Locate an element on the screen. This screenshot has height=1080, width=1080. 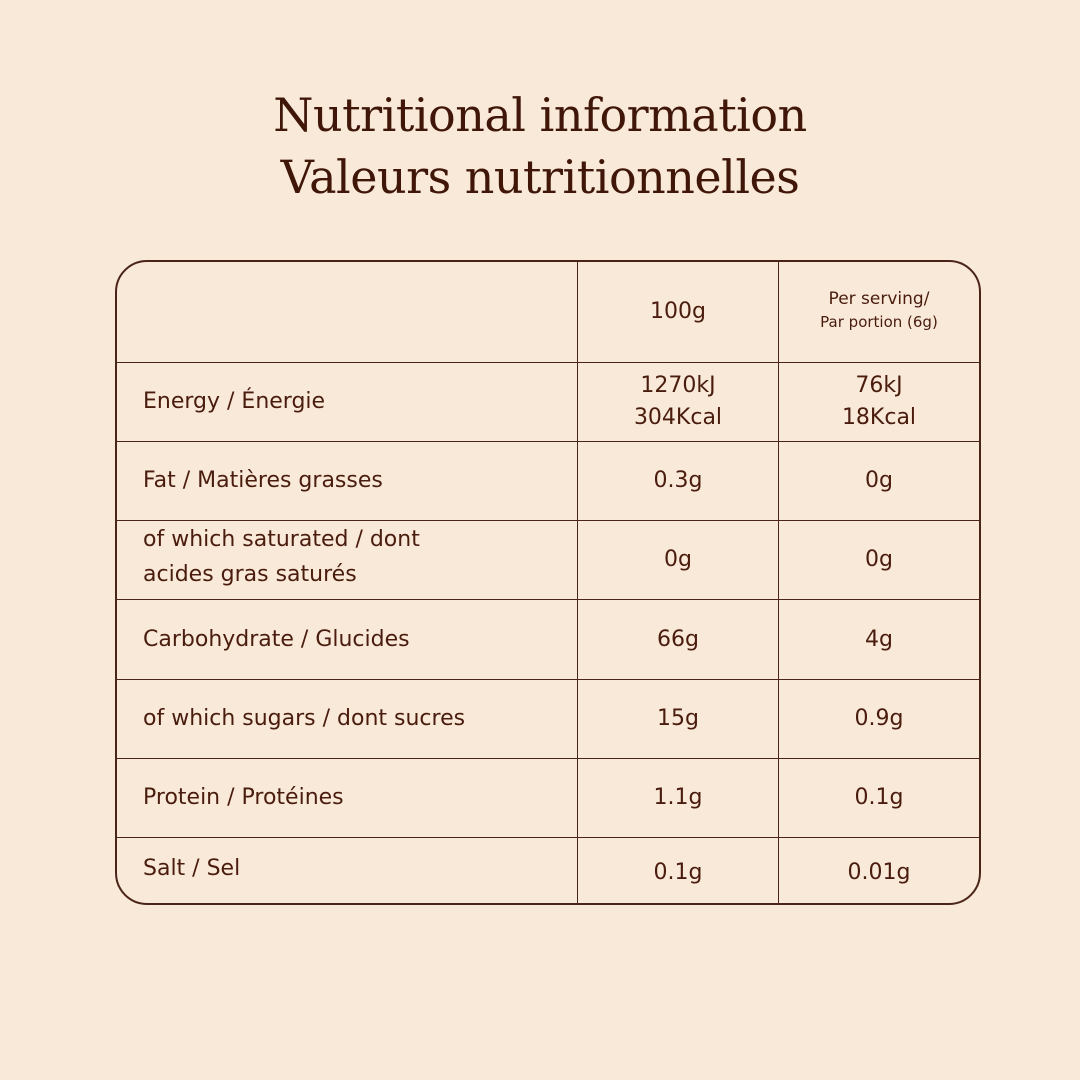
row-label: Carbohydrate / Glucides is located at coordinates (347, 639).